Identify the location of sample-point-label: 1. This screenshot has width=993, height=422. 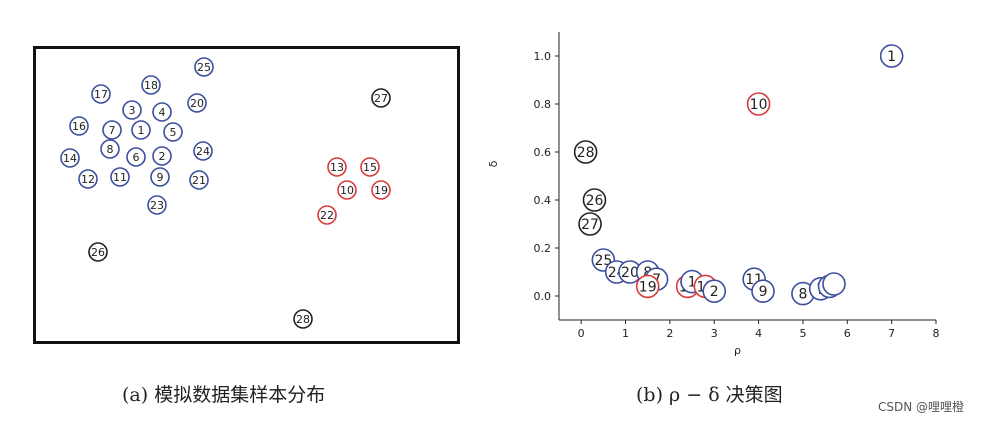
(141, 130).